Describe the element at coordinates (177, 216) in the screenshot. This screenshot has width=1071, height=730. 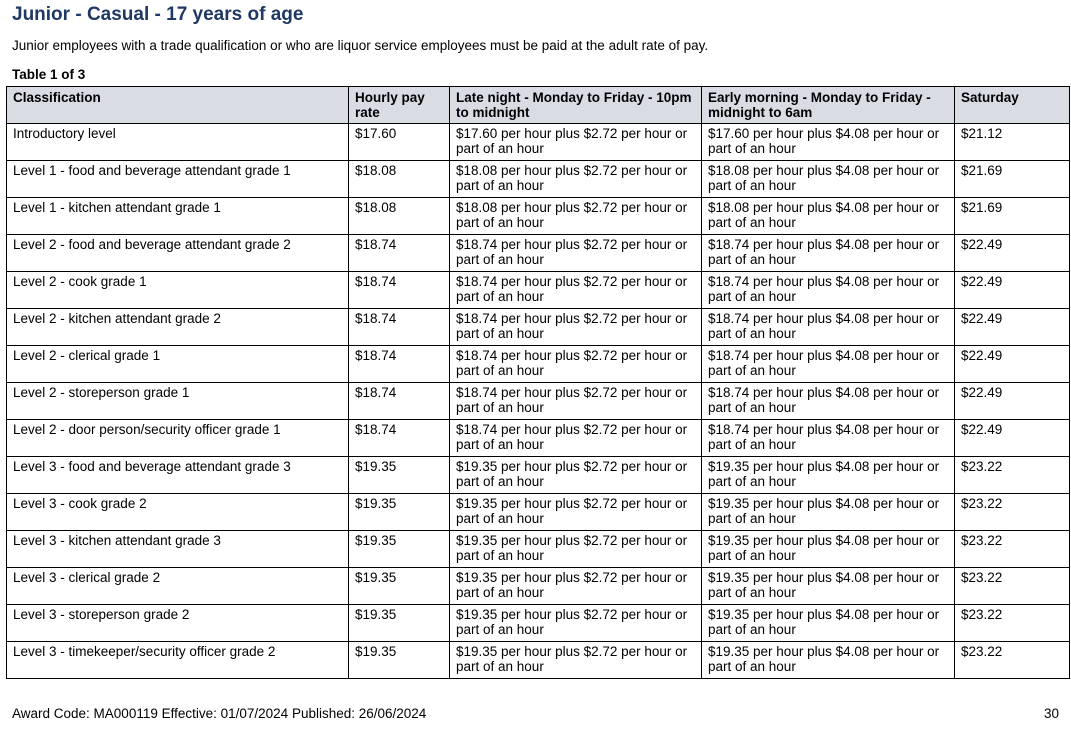
I see `cell-classification: Level 1 - kitchen attendant grade 1` at that location.